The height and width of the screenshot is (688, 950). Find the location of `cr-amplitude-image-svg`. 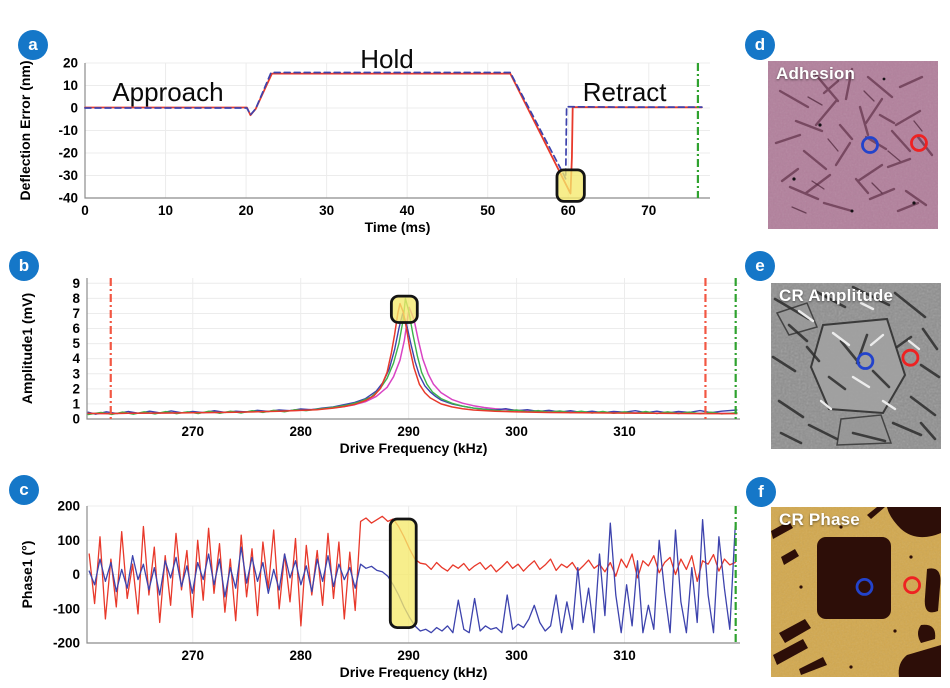

cr-amplitude-image-svg is located at coordinates (856, 366).